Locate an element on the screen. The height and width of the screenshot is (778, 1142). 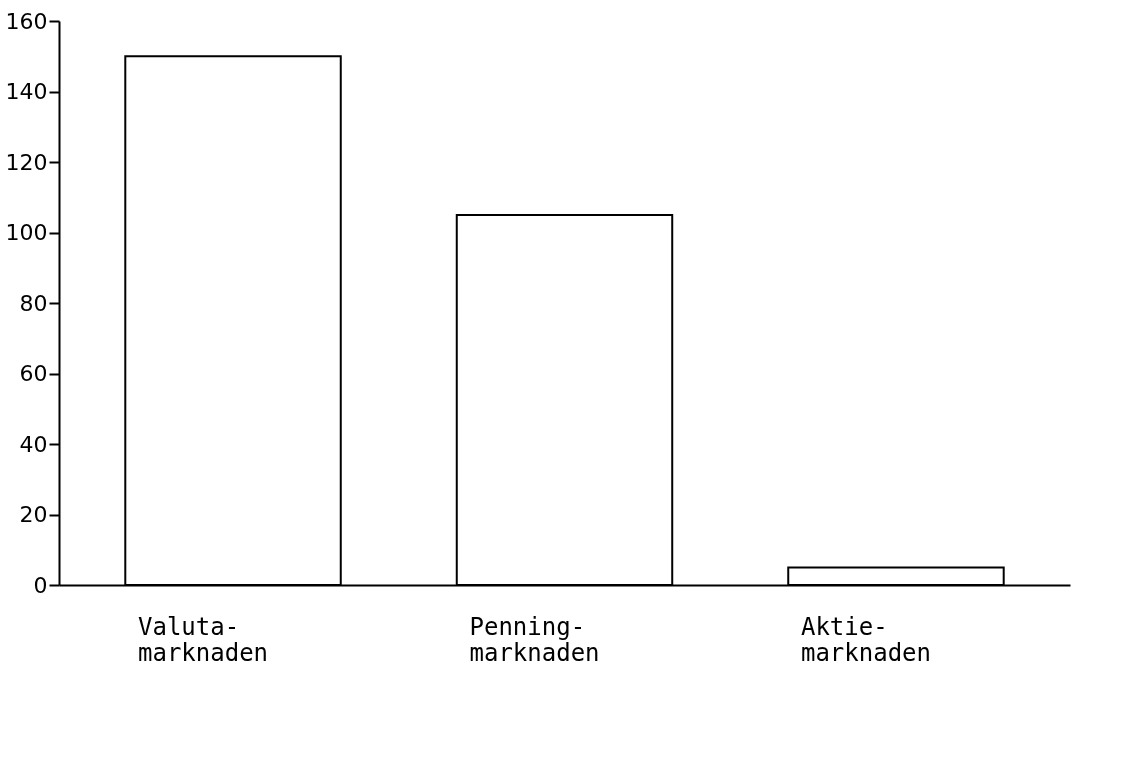
x-tick-label: Valuta- marknaden is located at coordinates (203, 639).